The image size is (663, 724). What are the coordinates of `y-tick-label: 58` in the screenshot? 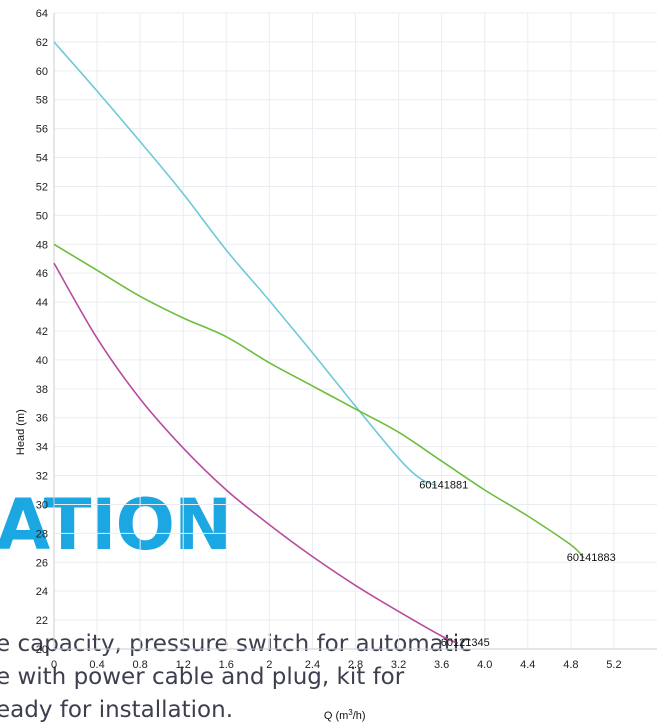 It's located at (42, 101).